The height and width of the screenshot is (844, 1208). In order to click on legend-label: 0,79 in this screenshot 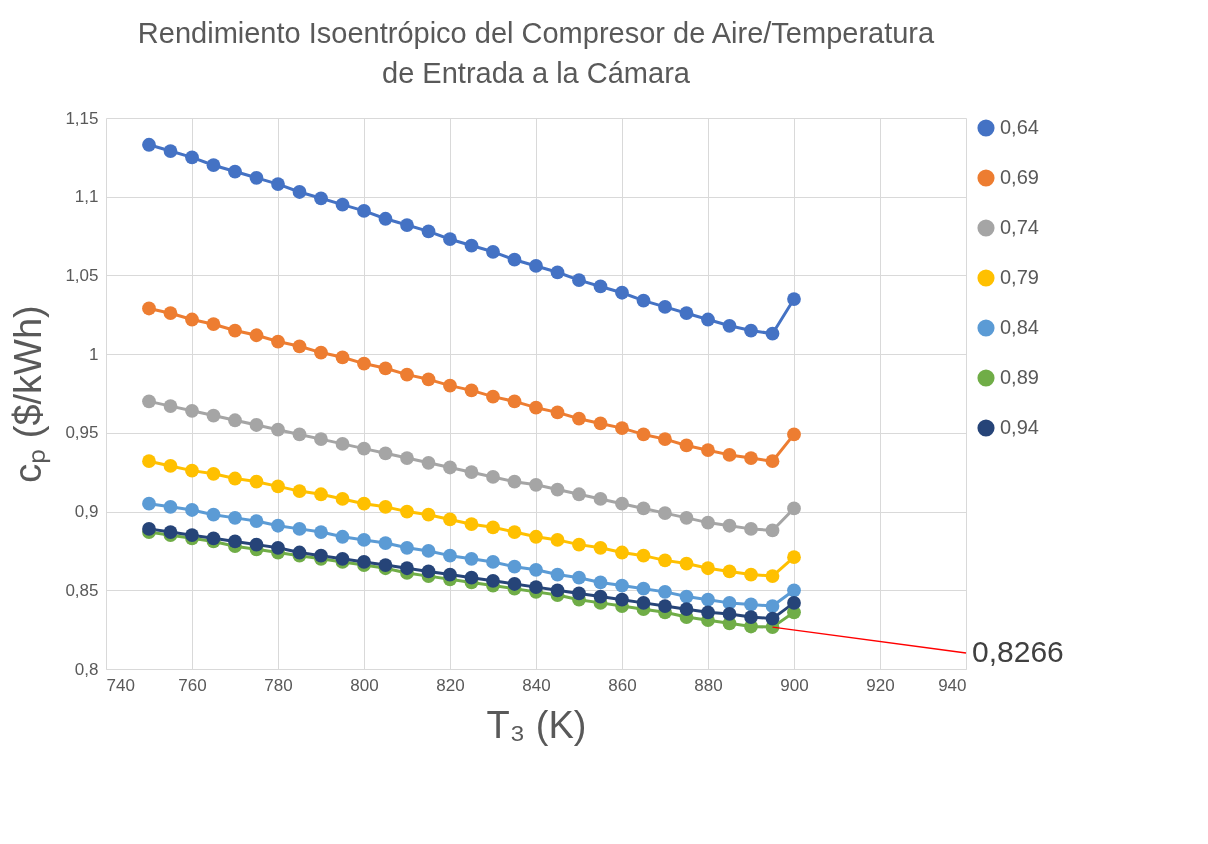, I will do `click(1019, 277)`.